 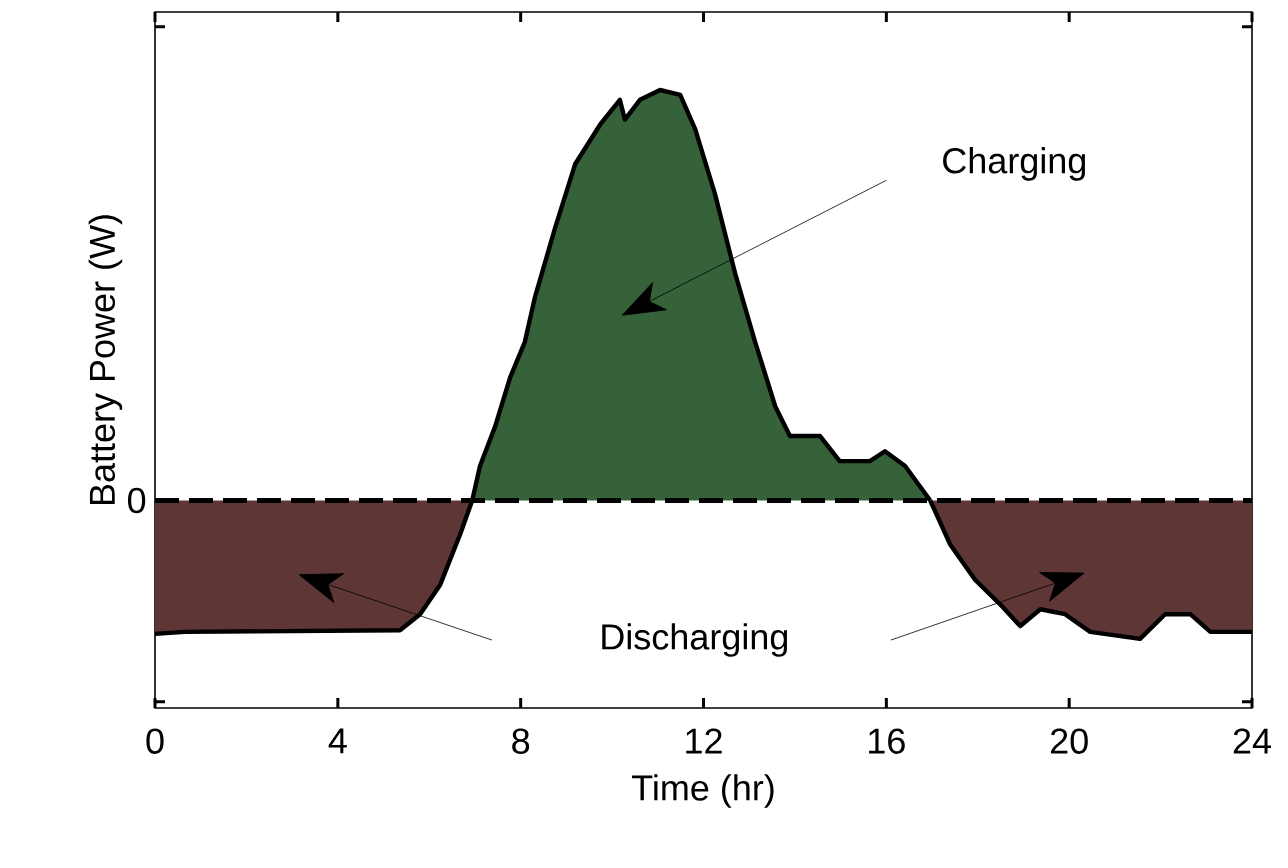 I want to click on y-axis-title: Battery Power (W), so click(x=105, y=360).